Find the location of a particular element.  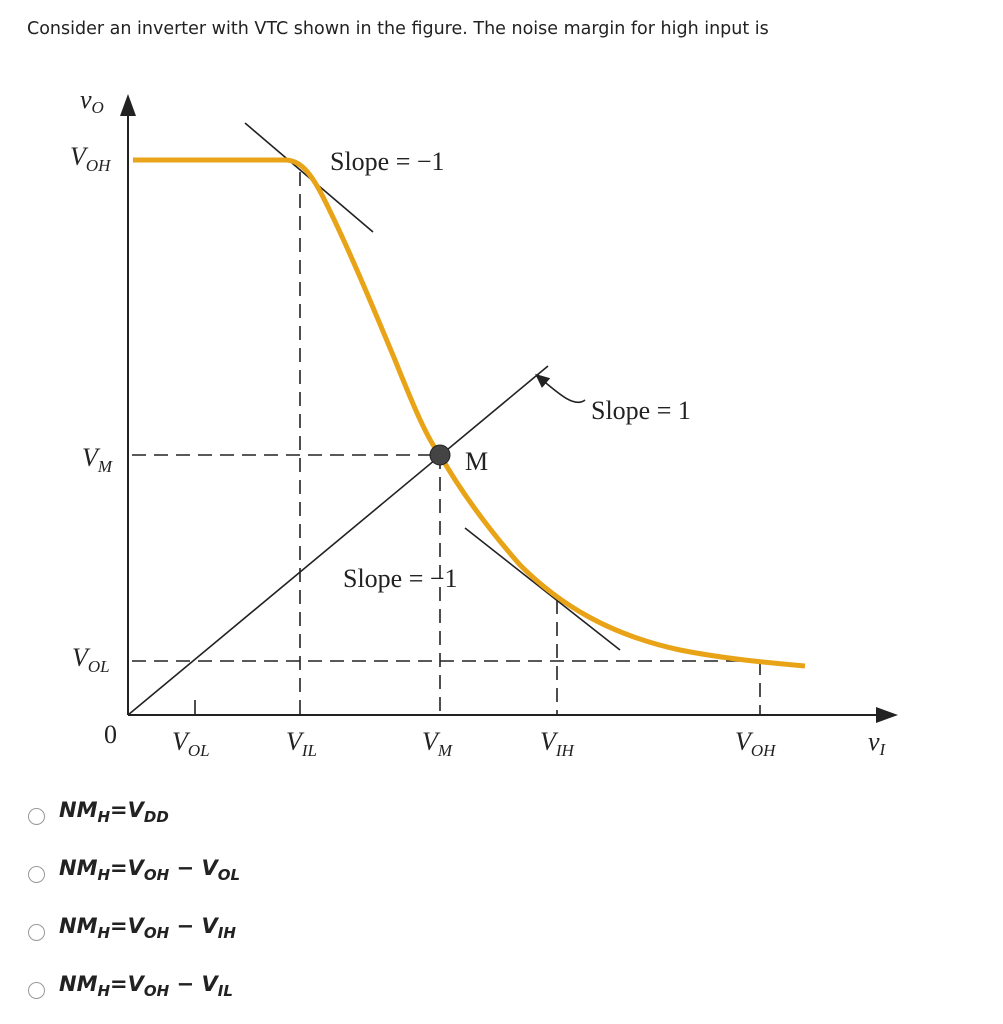

slope-top-label: Slope = −1 is located at coordinates (387, 161).